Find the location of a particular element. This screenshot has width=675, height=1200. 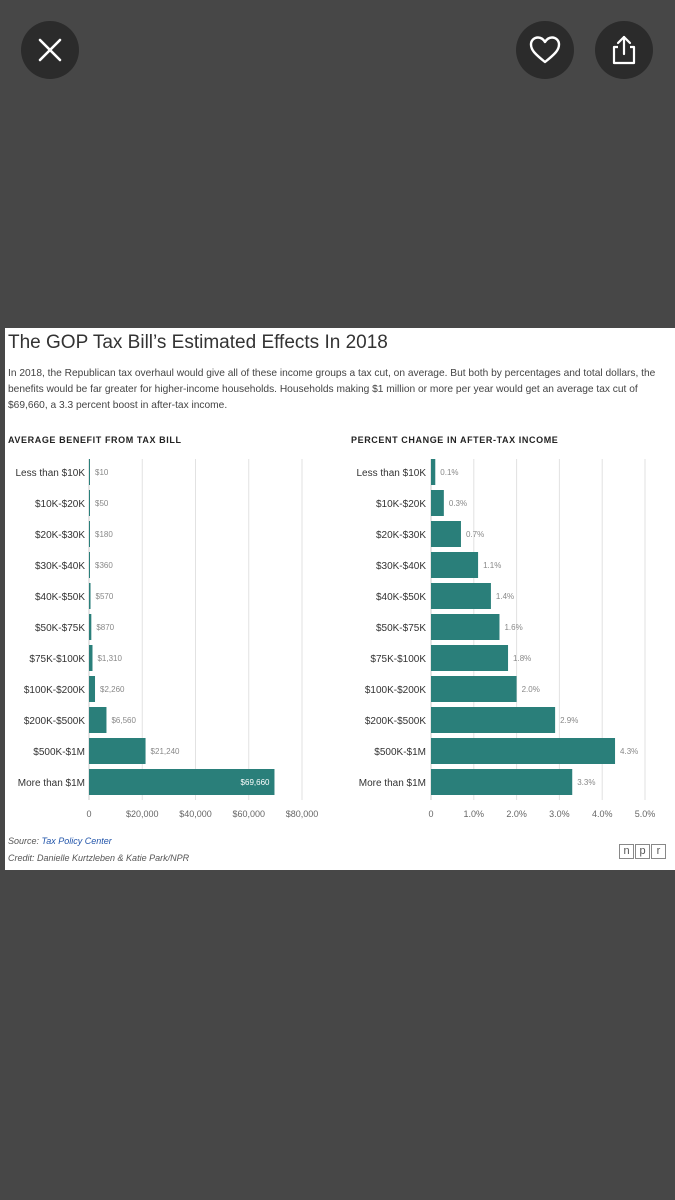

left-data-label: $180 is located at coordinates (104, 534).